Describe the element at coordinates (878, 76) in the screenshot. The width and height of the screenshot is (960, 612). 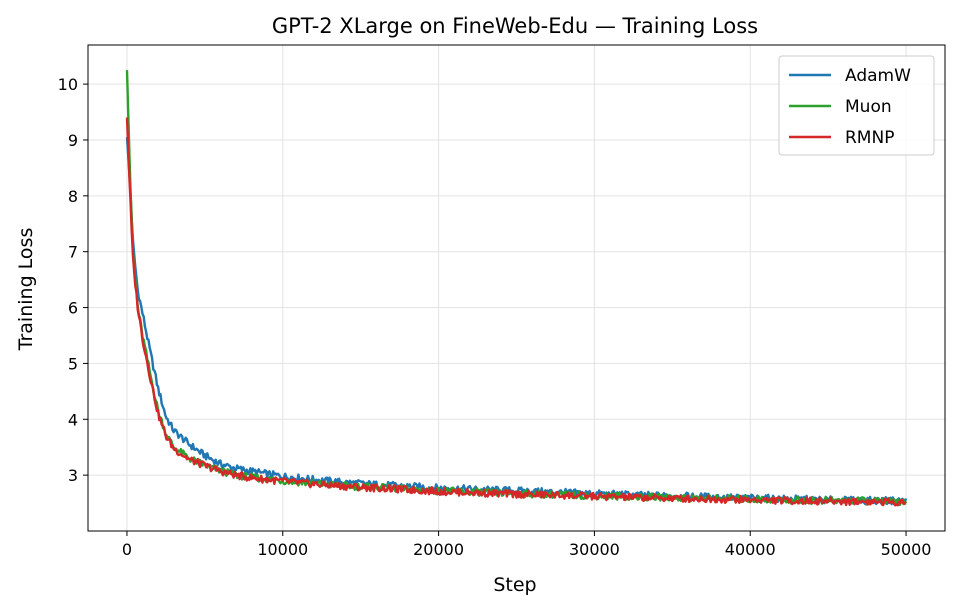
I see `legend-label: AdamW` at that location.